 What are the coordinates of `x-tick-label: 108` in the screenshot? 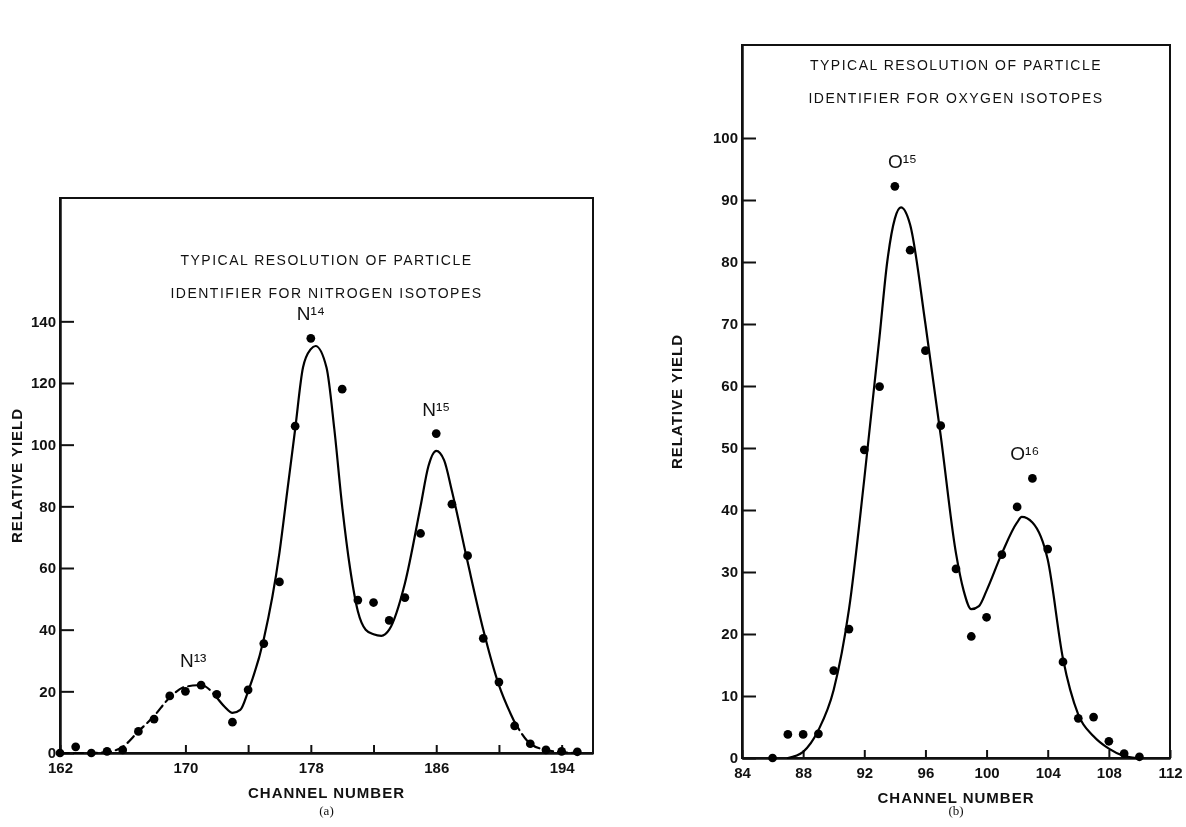 It's located at (1109, 772).